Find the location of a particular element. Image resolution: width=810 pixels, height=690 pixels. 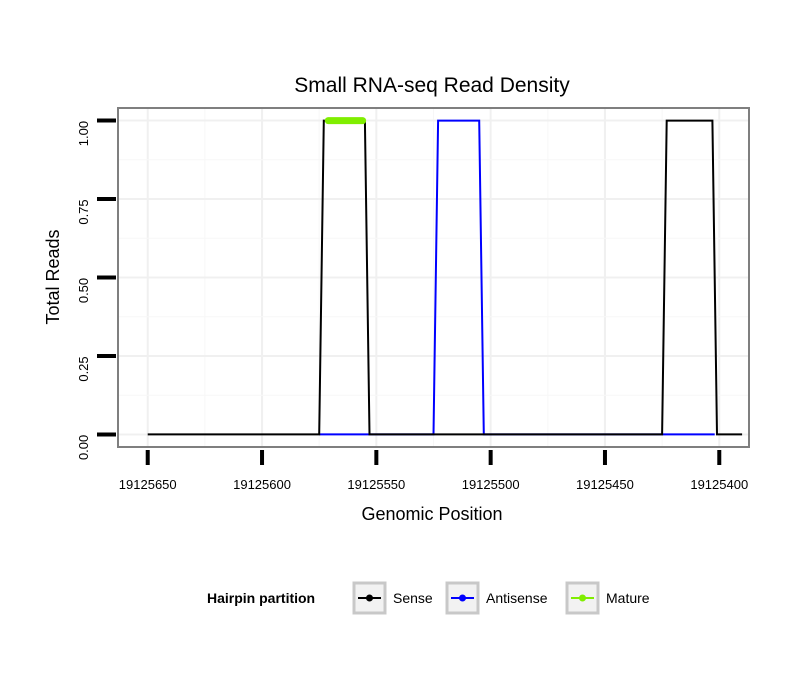

x-tick-label: 19125450 is located at coordinates (605, 484).